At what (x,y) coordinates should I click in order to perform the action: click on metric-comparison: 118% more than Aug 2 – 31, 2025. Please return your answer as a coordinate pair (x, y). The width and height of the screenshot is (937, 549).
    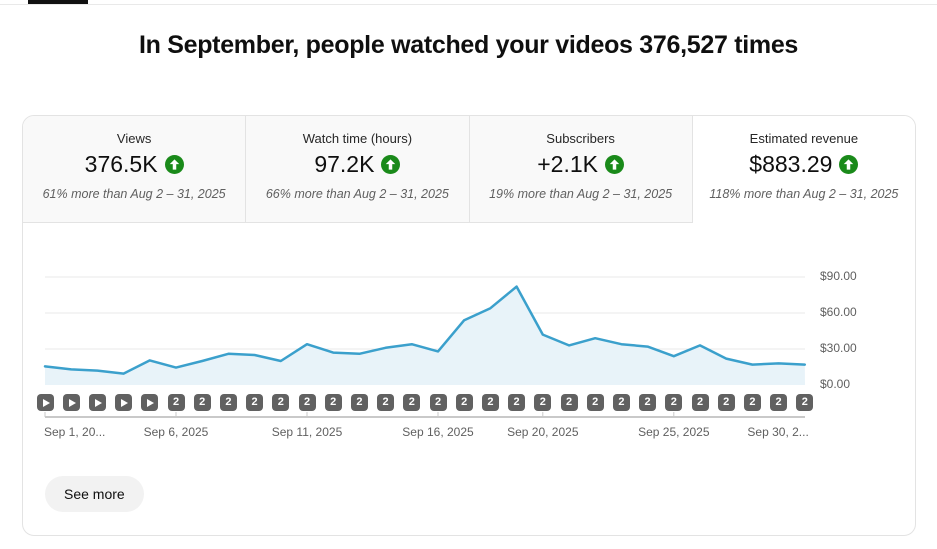
    Looking at the image, I should click on (804, 194).